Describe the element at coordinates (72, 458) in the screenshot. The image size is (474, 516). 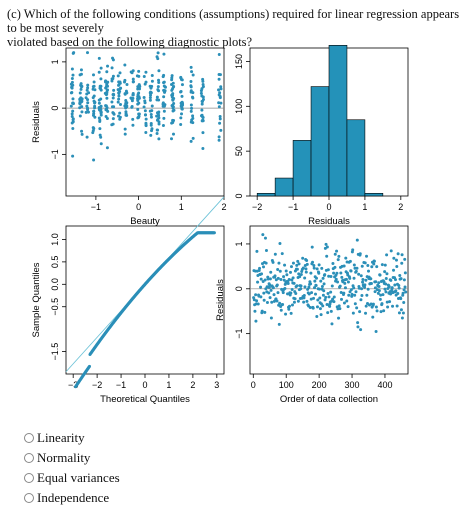
I see `option-normality: Normality` at that location.